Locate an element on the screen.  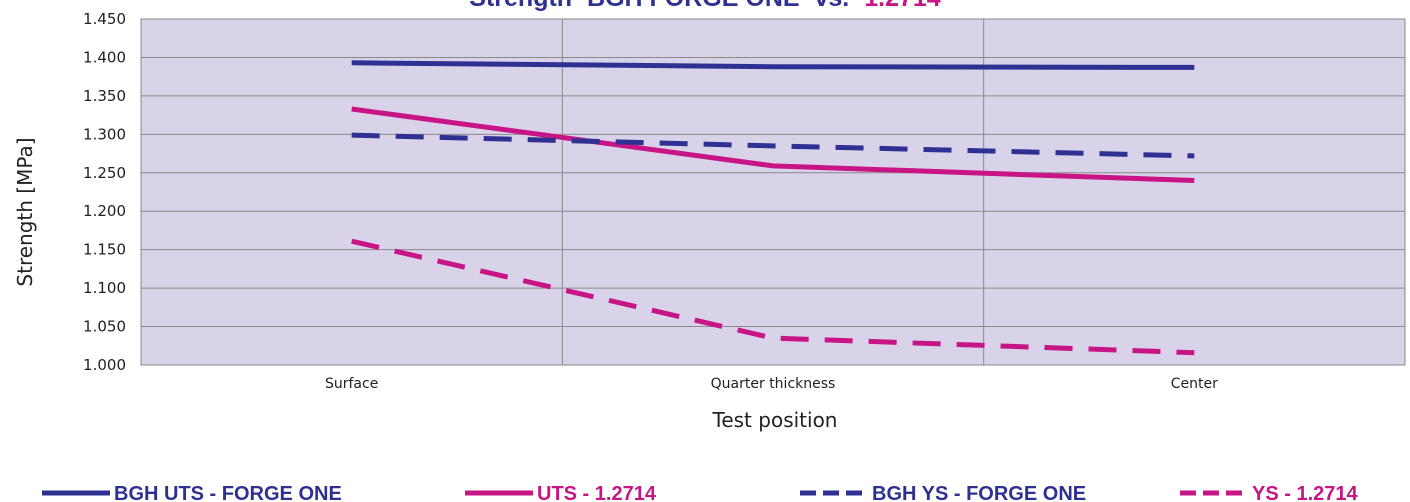
legend-label: YS - 1.2714 is located at coordinates (1305, 492).